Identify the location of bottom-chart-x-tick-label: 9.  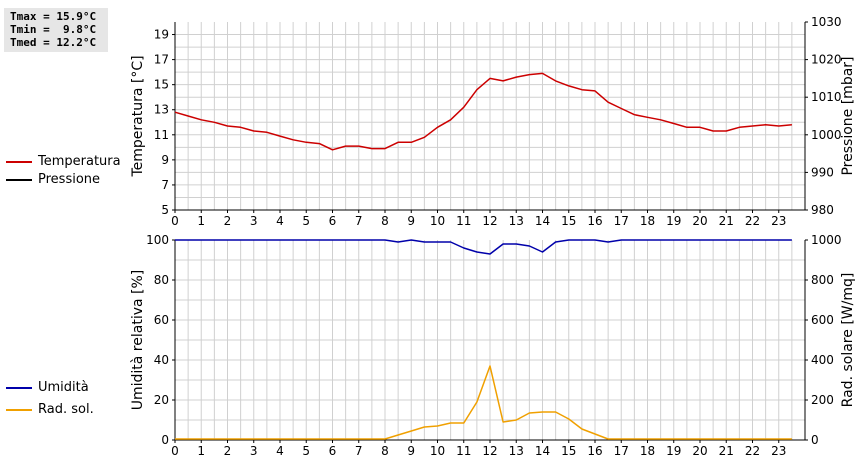
(411, 451).